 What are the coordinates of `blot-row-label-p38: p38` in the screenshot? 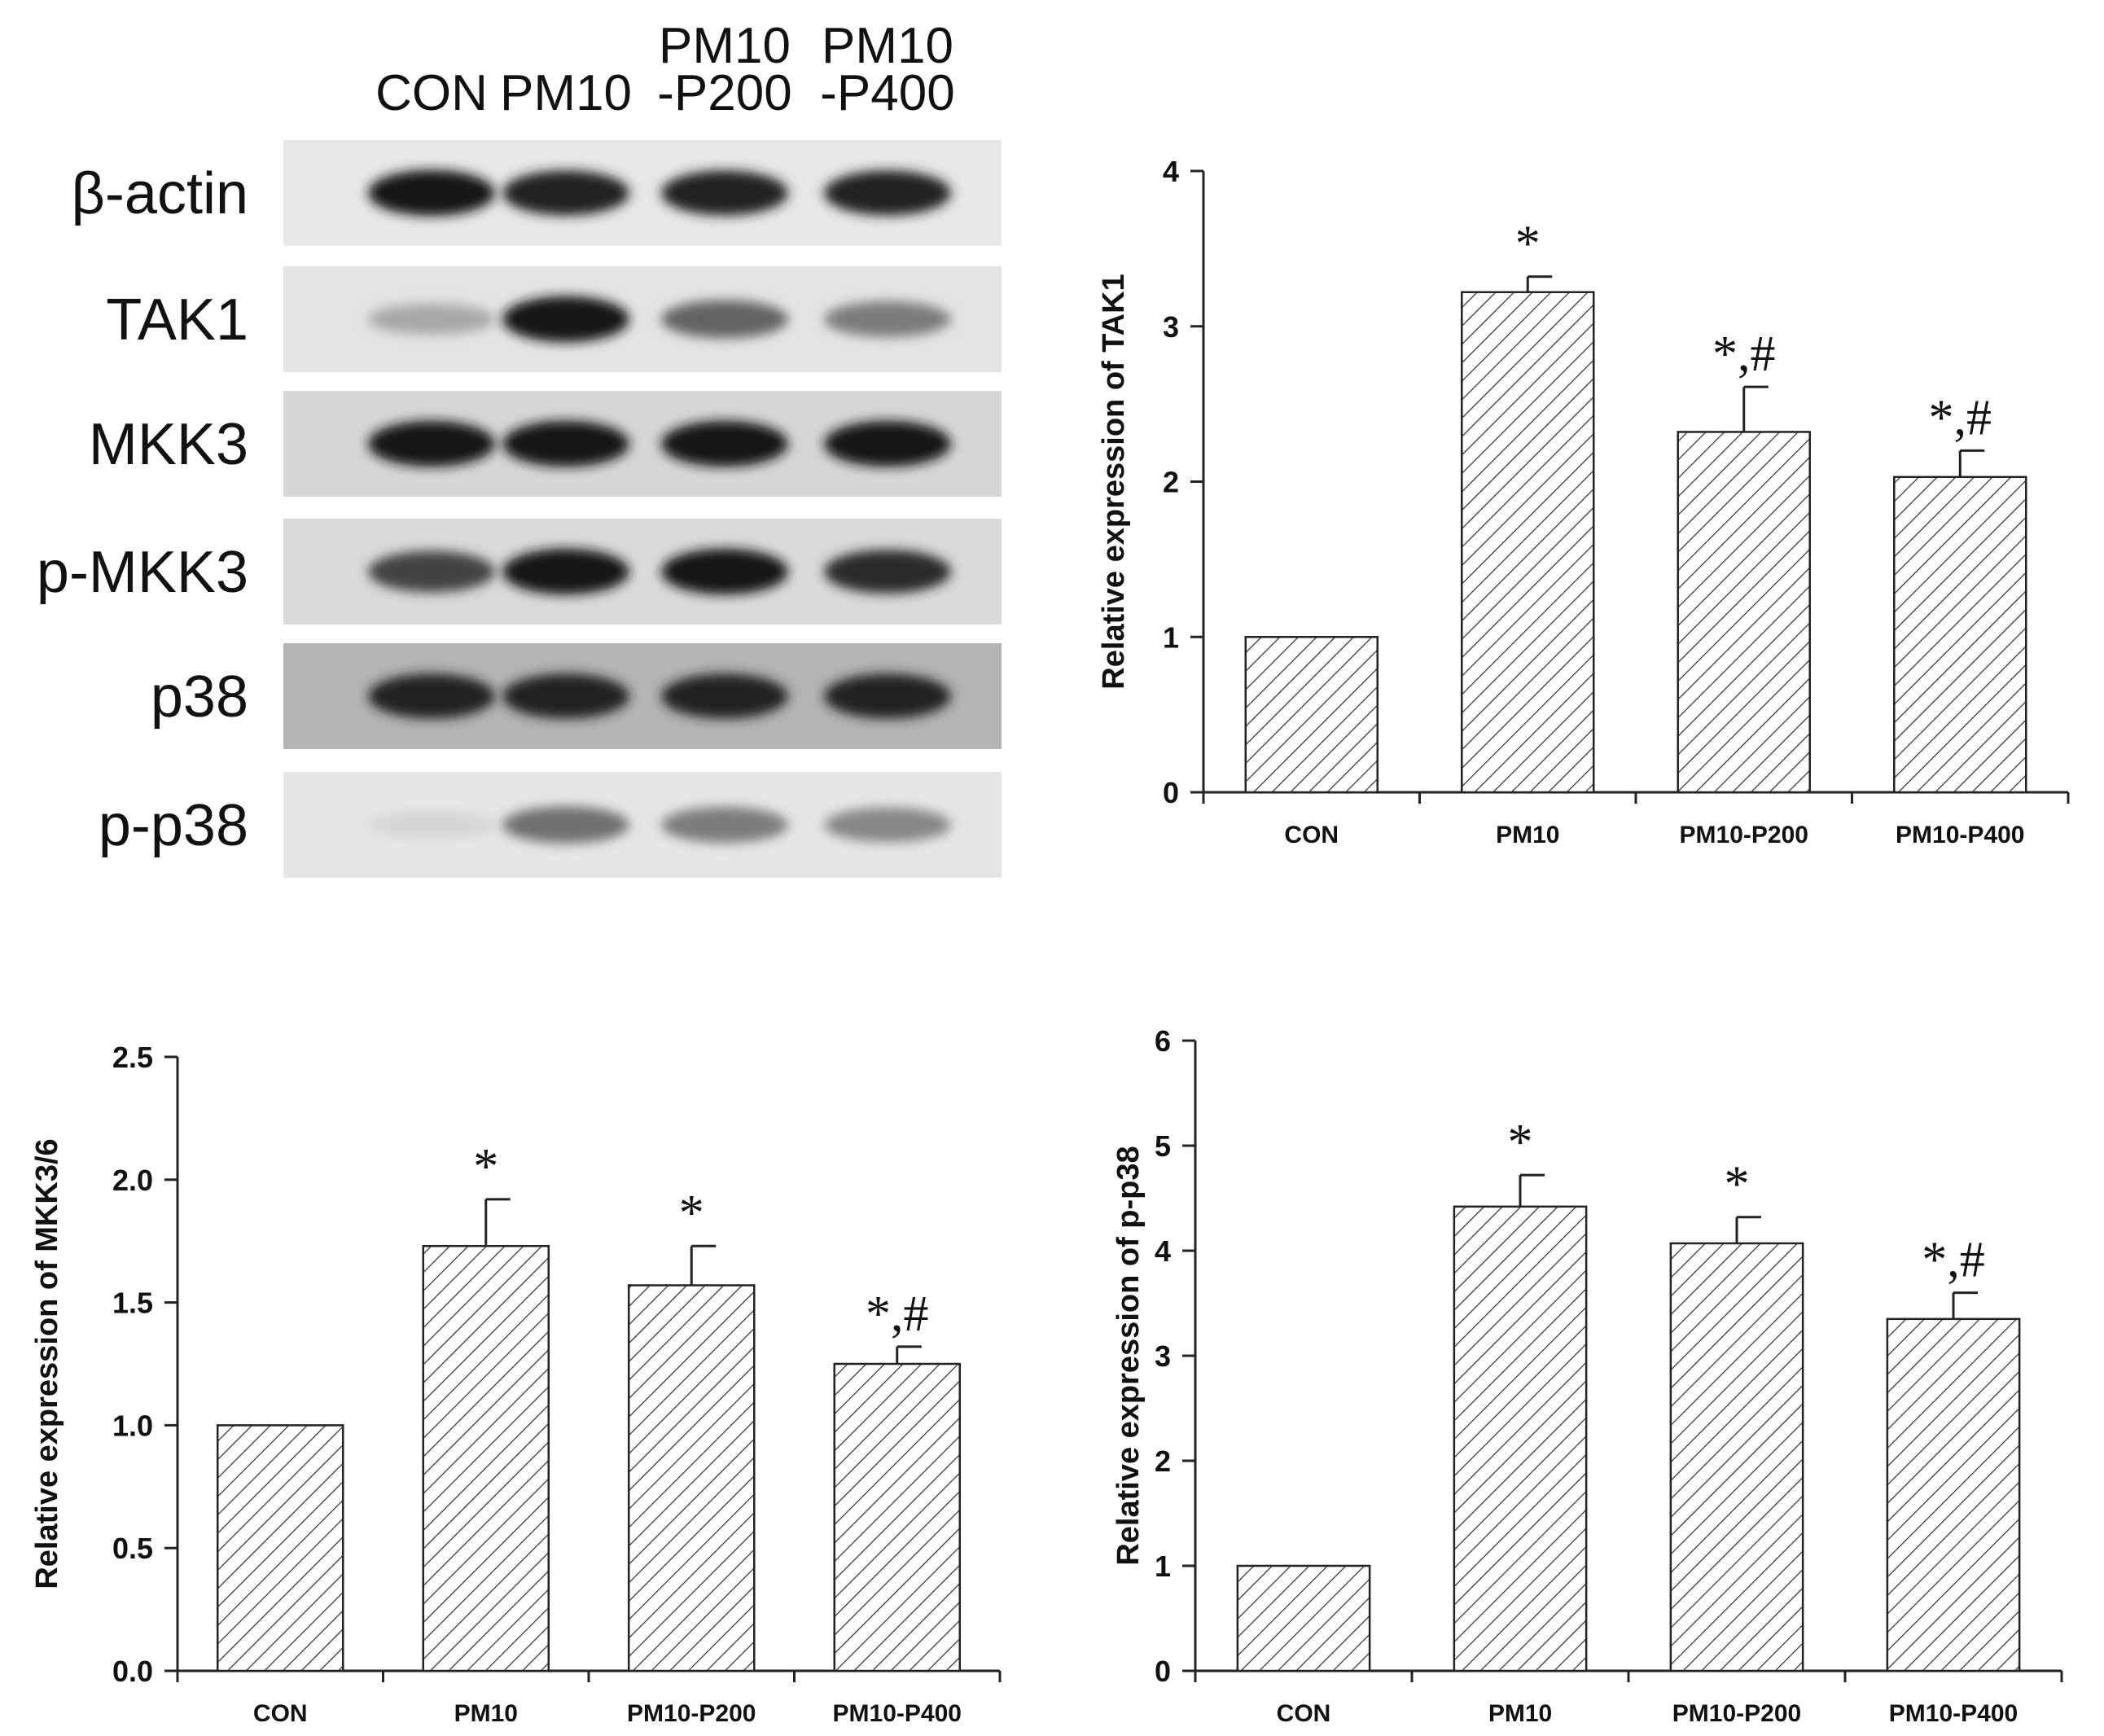 It's located at (199, 697).